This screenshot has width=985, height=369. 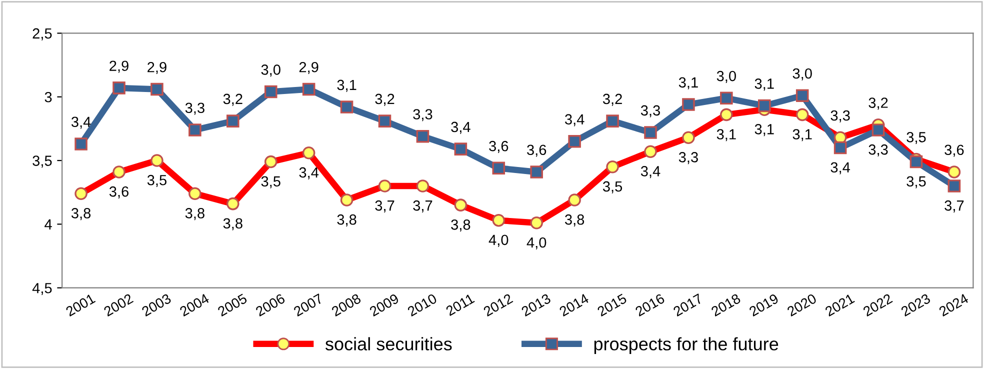 What do you see at coordinates (156, 305) in the screenshot?
I see `x-tick-label: 2003` at bounding box center [156, 305].